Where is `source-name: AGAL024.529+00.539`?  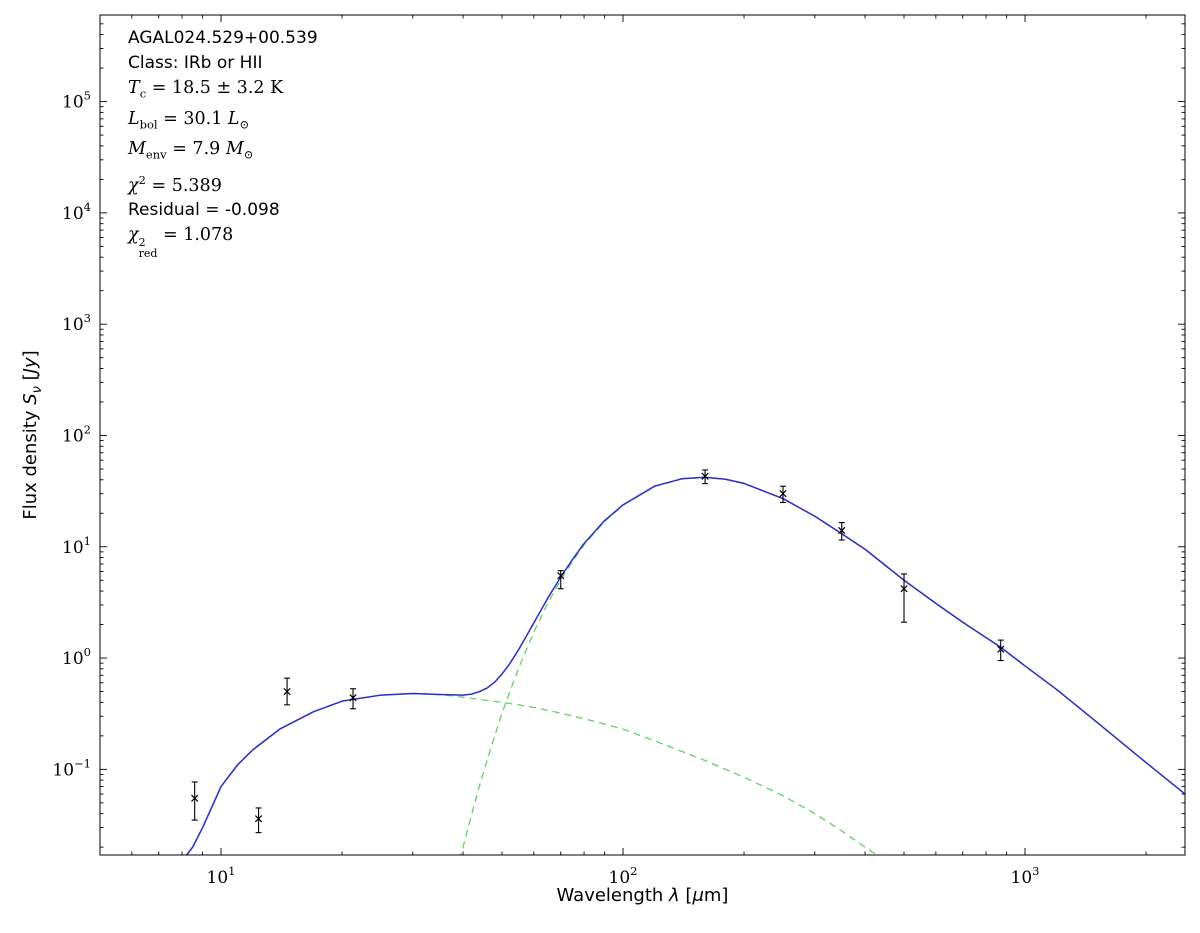
source-name: AGAL024.529+00.539 is located at coordinates (223, 38).